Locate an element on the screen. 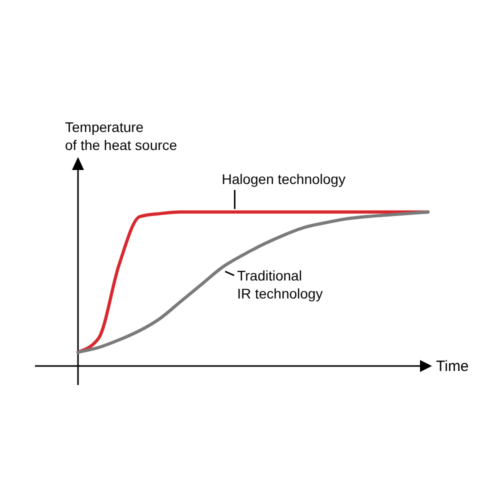 The image size is (500, 500). x-axis-title: Time is located at coordinates (452, 366).